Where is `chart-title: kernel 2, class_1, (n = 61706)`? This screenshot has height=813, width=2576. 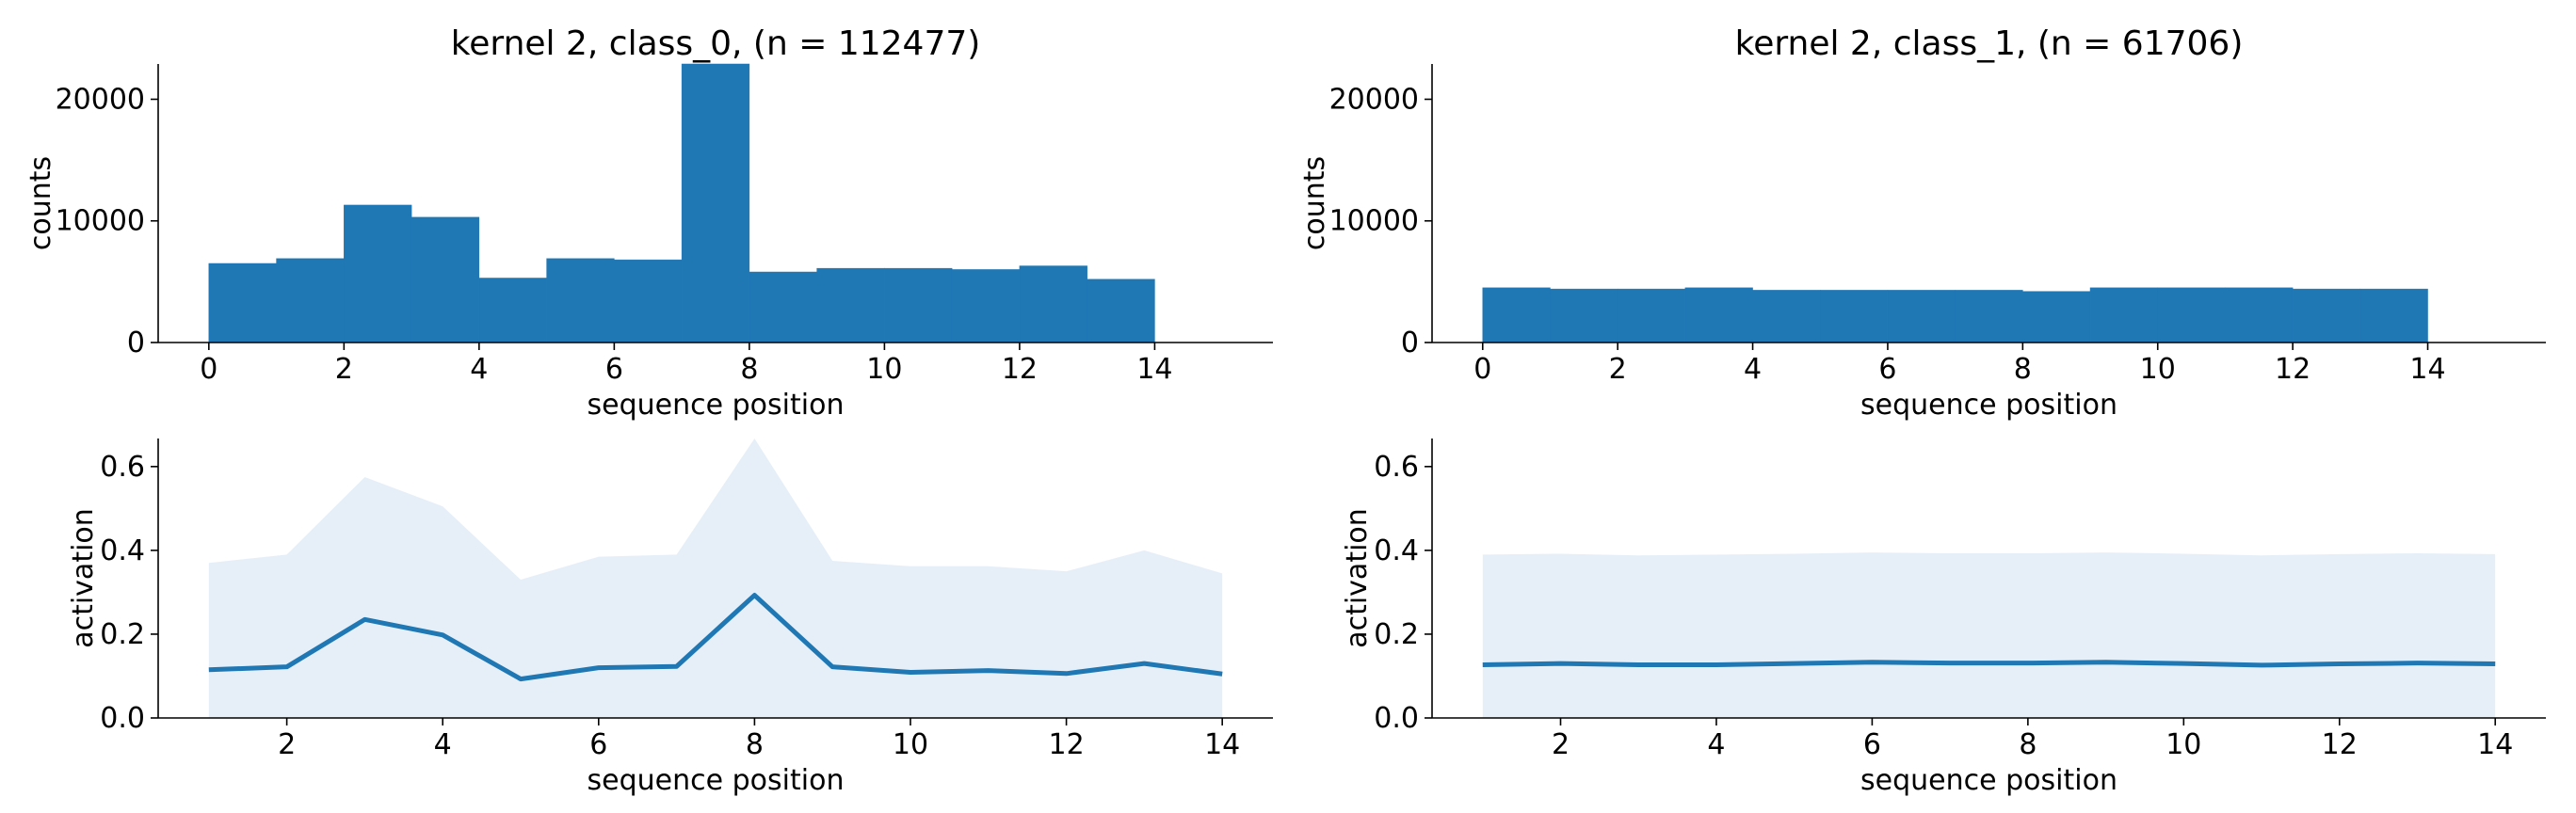
chart-title: kernel 2, class_1, (n = 61706) is located at coordinates (1989, 43).